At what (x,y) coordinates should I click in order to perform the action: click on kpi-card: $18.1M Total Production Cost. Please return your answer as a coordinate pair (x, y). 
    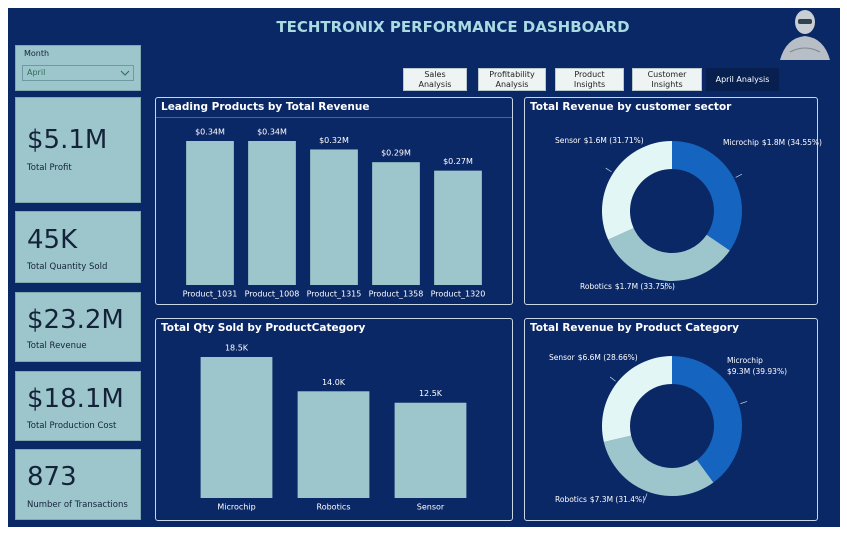
    Looking at the image, I should click on (78, 406).